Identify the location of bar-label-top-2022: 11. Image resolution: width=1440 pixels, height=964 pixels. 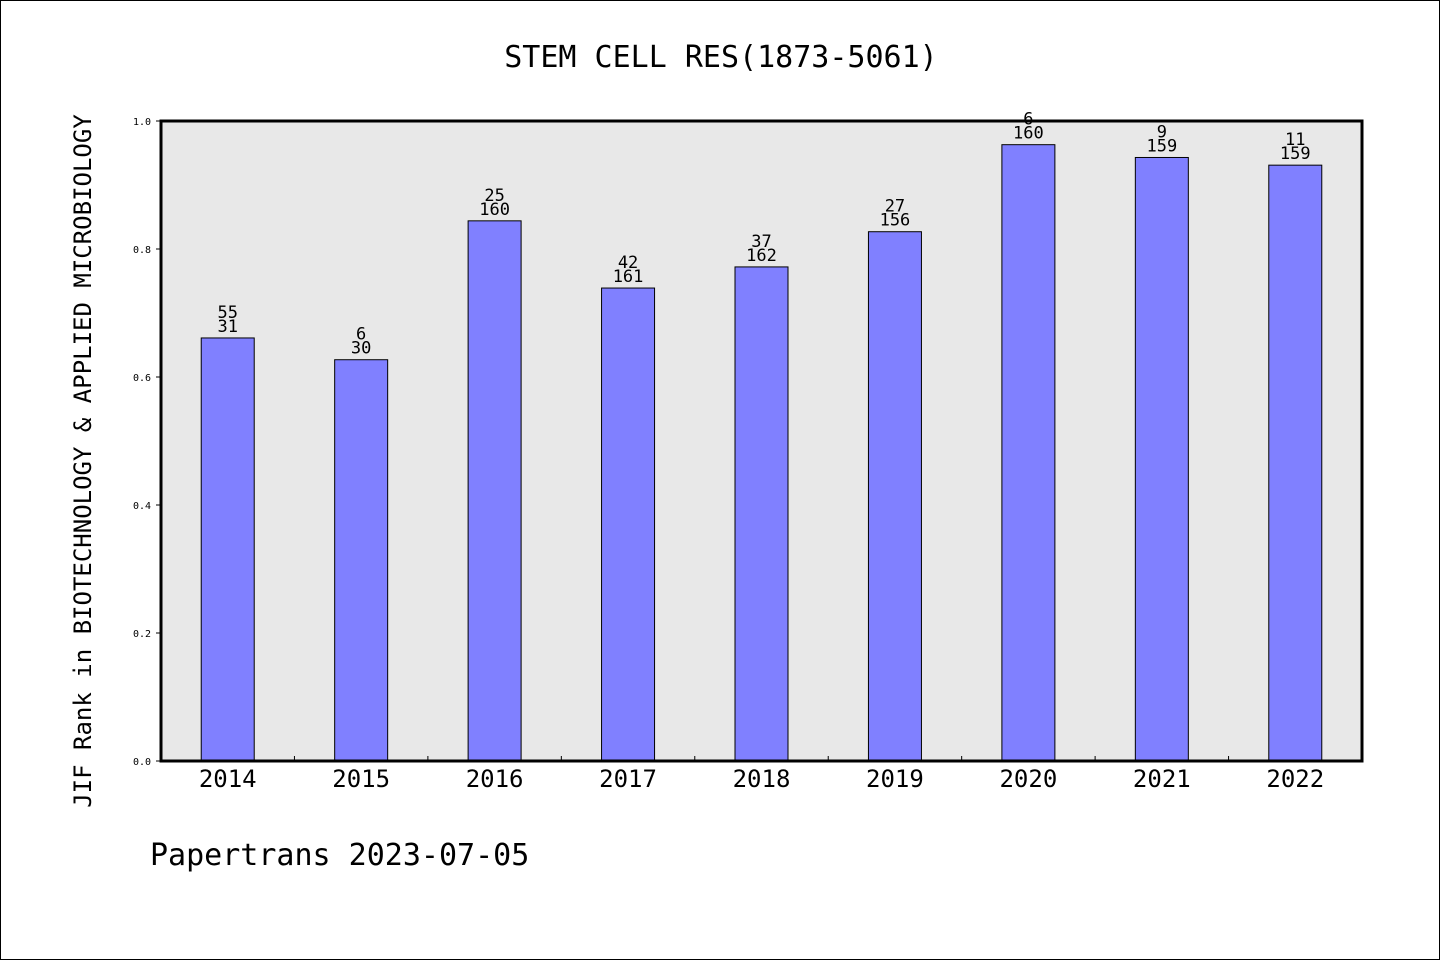
(1295, 140).